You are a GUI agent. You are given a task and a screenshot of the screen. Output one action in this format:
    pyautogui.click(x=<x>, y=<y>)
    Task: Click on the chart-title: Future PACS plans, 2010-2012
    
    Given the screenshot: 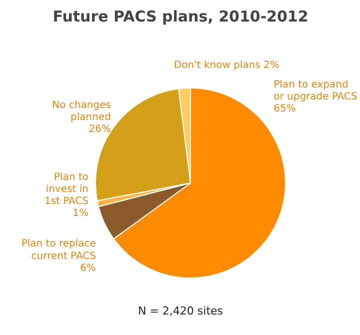 What is the action you would take?
    pyautogui.click(x=180, y=17)
    